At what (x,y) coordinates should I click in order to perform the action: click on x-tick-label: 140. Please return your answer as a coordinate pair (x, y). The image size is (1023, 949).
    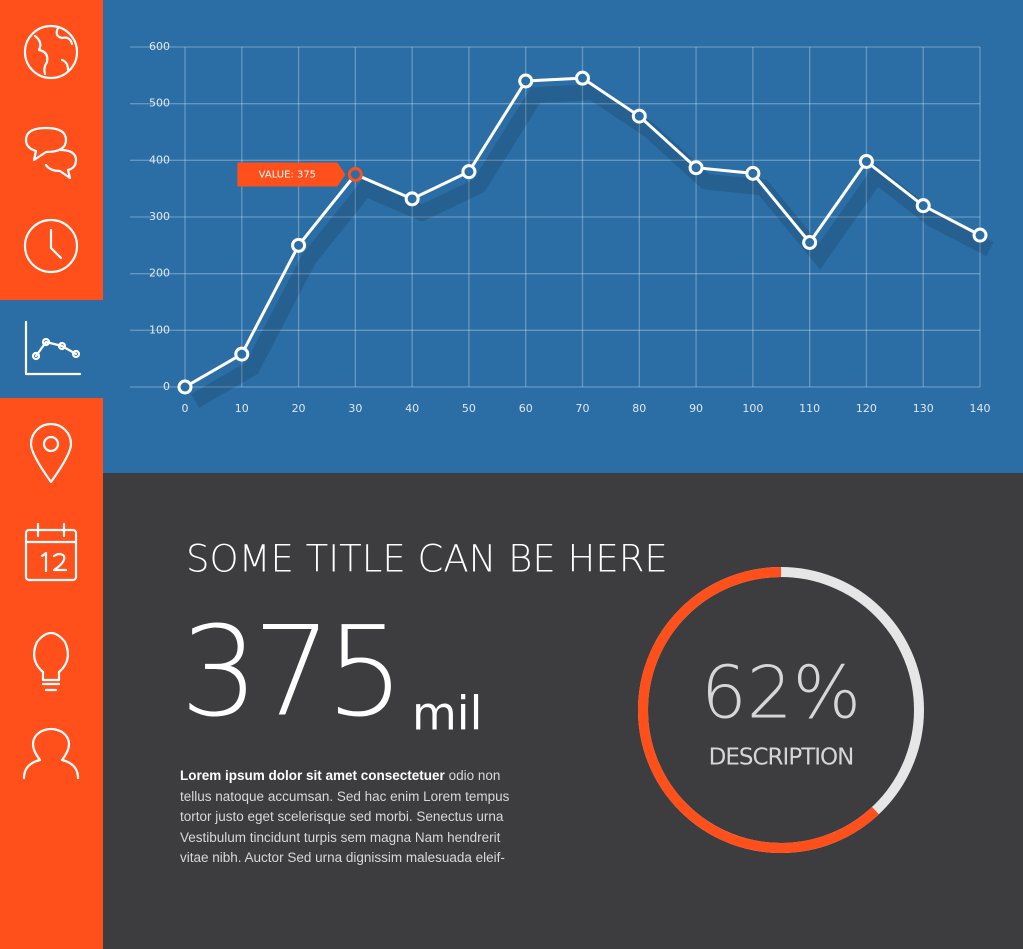
    Looking at the image, I should click on (980, 408).